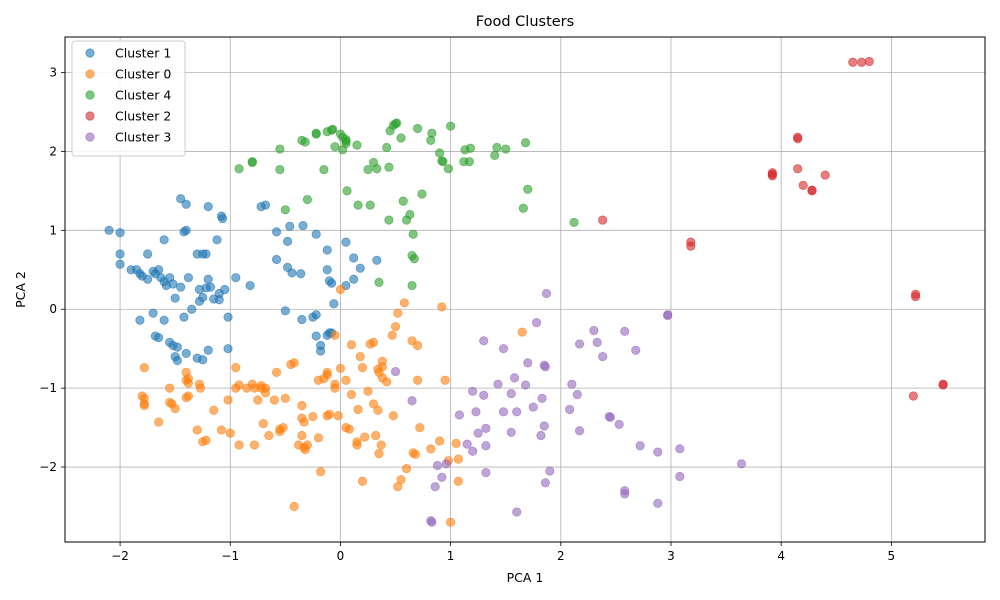 This screenshot has height=600, width=1000. I want to click on x-axis-label: PCA 1, so click(525, 577).